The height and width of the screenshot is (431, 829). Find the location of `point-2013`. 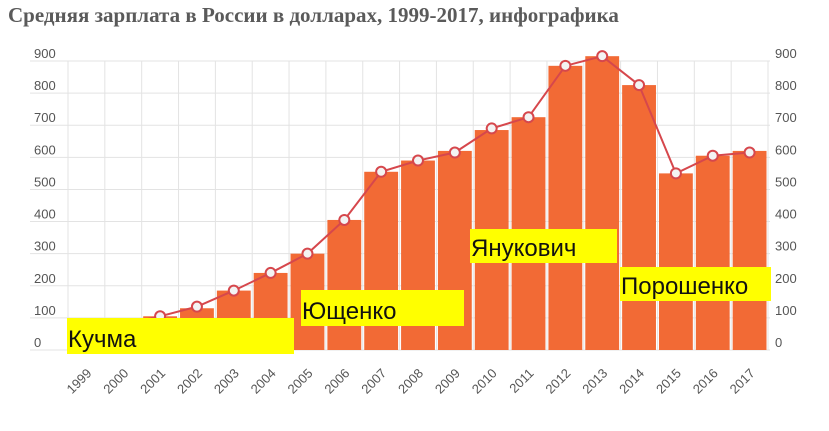

point-2013 is located at coordinates (602, 56).